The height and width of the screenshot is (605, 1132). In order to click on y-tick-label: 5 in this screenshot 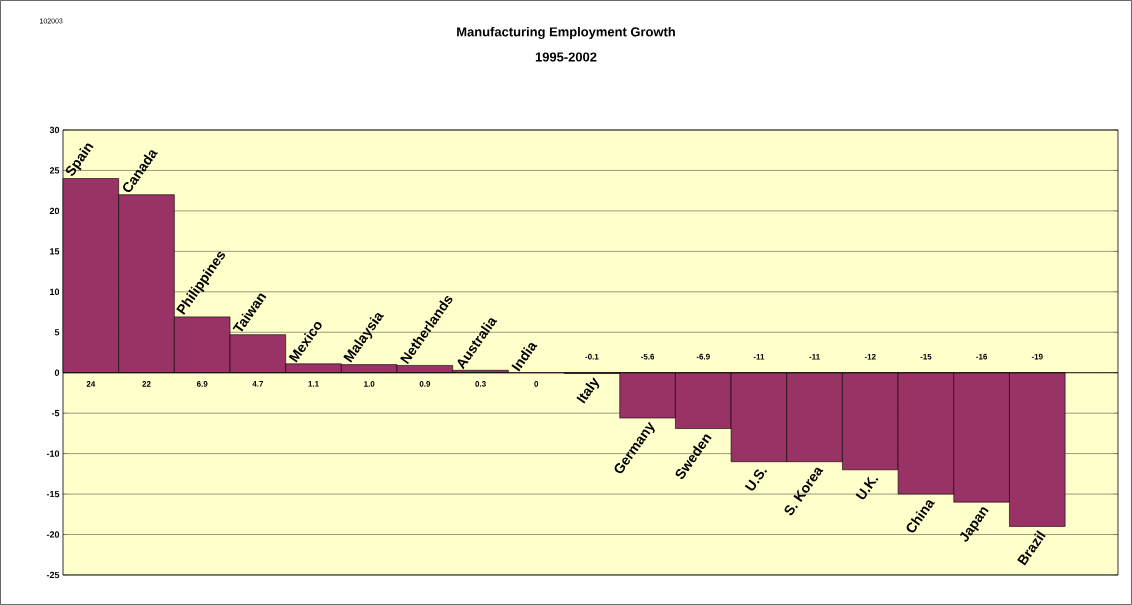, I will do `click(57, 332)`.